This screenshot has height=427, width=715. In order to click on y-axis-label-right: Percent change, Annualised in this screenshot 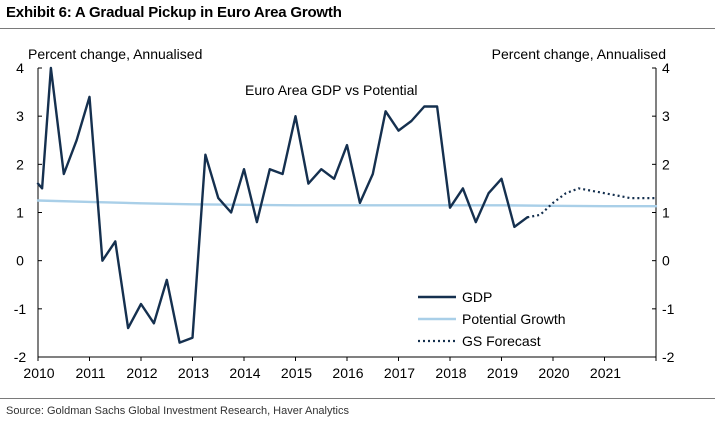, I will do `click(579, 54)`.